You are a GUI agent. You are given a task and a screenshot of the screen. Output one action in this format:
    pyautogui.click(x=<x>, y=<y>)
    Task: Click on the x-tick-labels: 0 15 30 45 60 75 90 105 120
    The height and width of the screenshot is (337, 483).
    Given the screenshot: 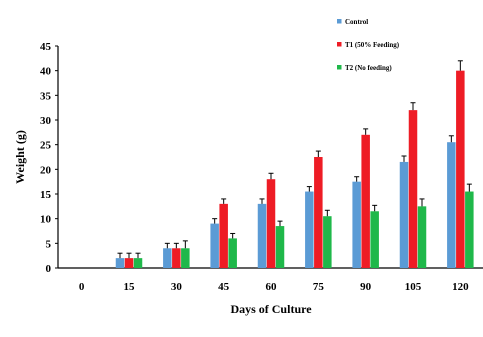 What is the action you would take?
    pyautogui.click(x=274, y=287)
    